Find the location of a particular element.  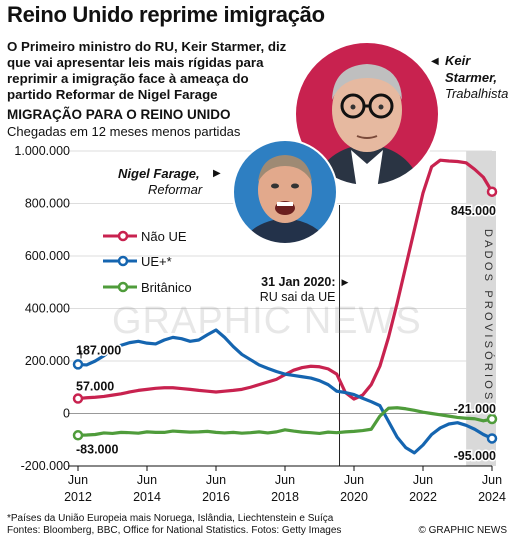

credit: © GRAPHIC NEWS is located at coordinates (463, 530).